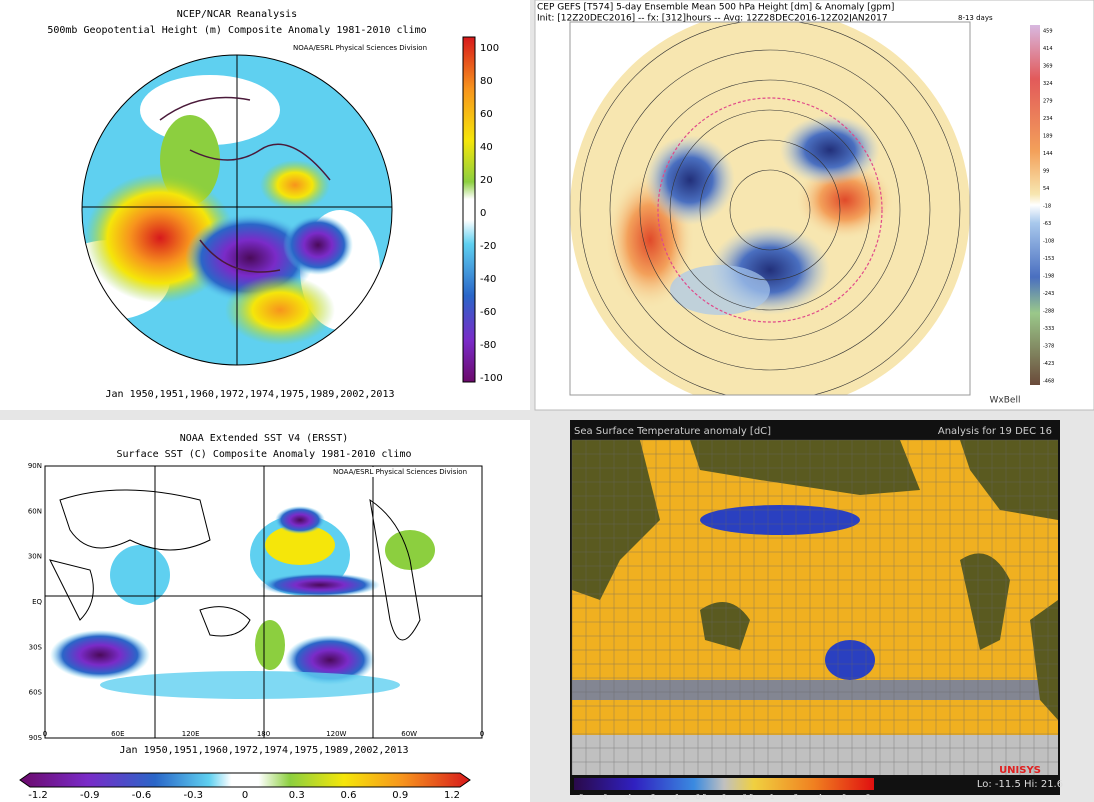 The height and width of the screenshot is (802, 1094). Describe the element at coordinates (486, 180) in the screenshot. I see `colorbar-label: 20` at that location.